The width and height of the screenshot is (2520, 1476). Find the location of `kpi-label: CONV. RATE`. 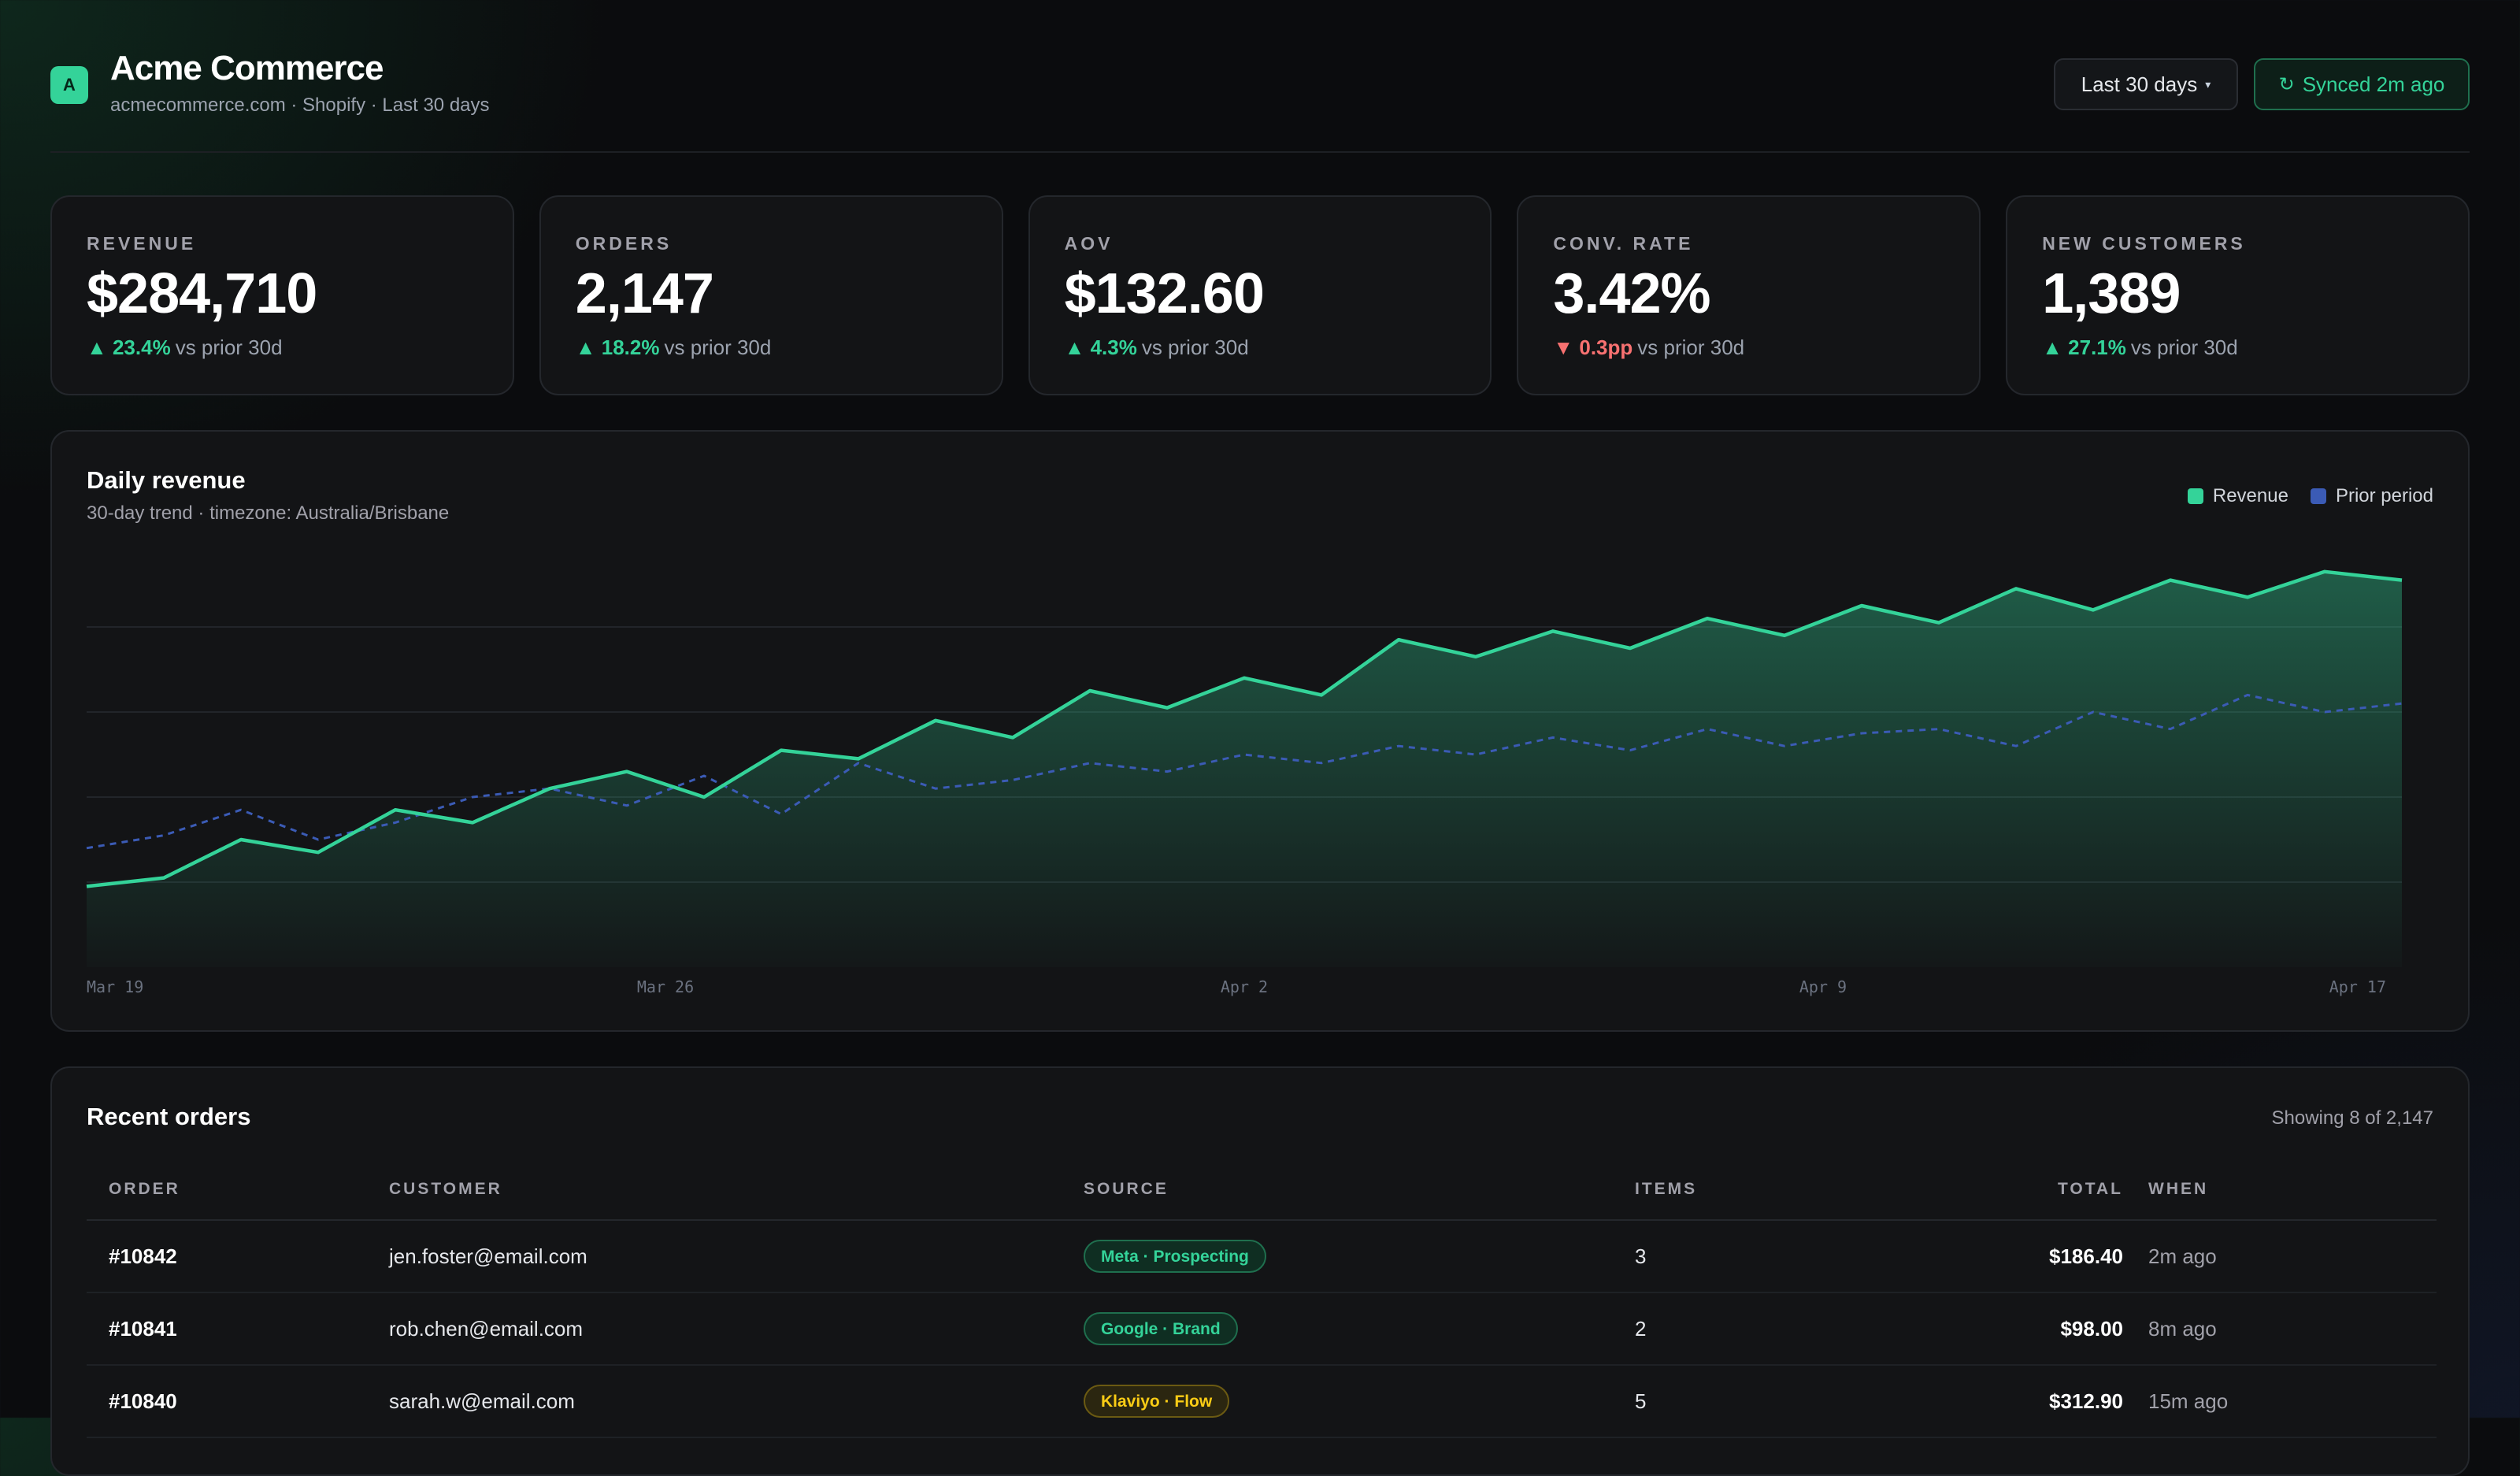

kpi-label: CONV. RATE is located at coordinates (1623, 243).